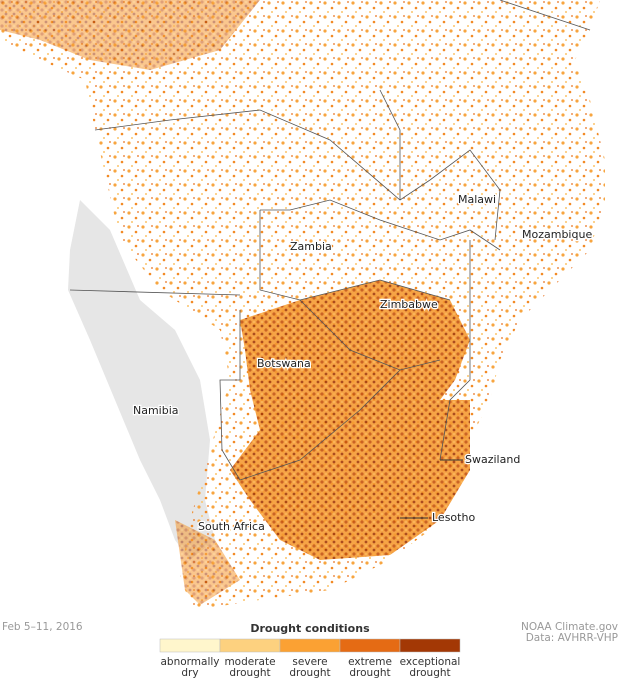 This screenshot has width=620, height=686. Describe the element at coordinates (207, 562) in the screenshot. I see `drought-cape` at that location.